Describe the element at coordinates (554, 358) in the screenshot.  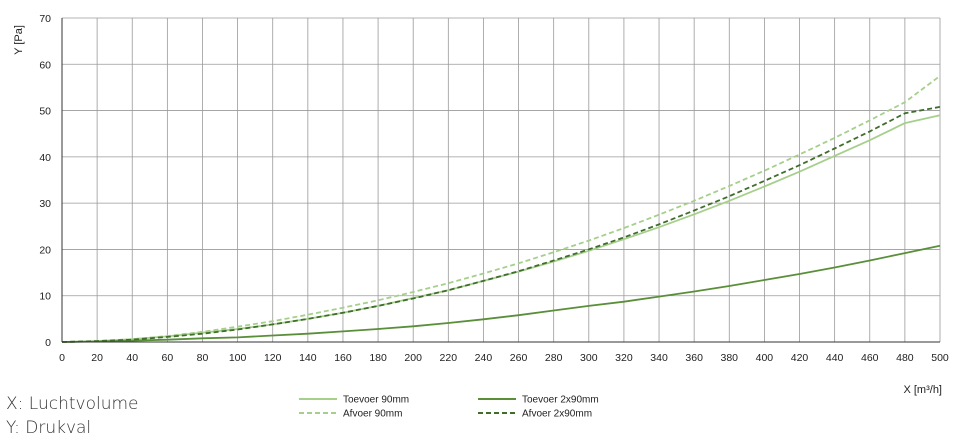
I see `x-tick-label: 280` at that location.